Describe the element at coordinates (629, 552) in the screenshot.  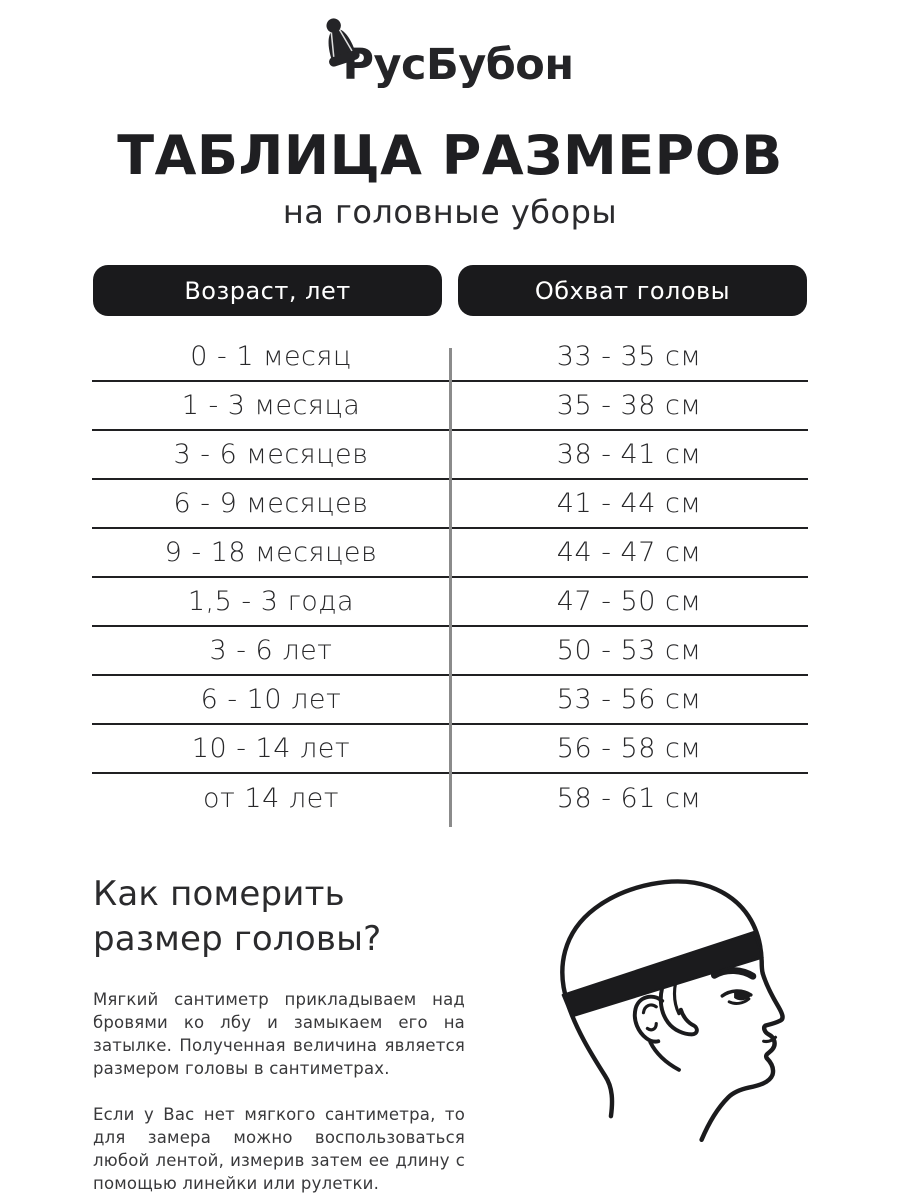
I see `size-cell: 44 - 47 см` at that location.